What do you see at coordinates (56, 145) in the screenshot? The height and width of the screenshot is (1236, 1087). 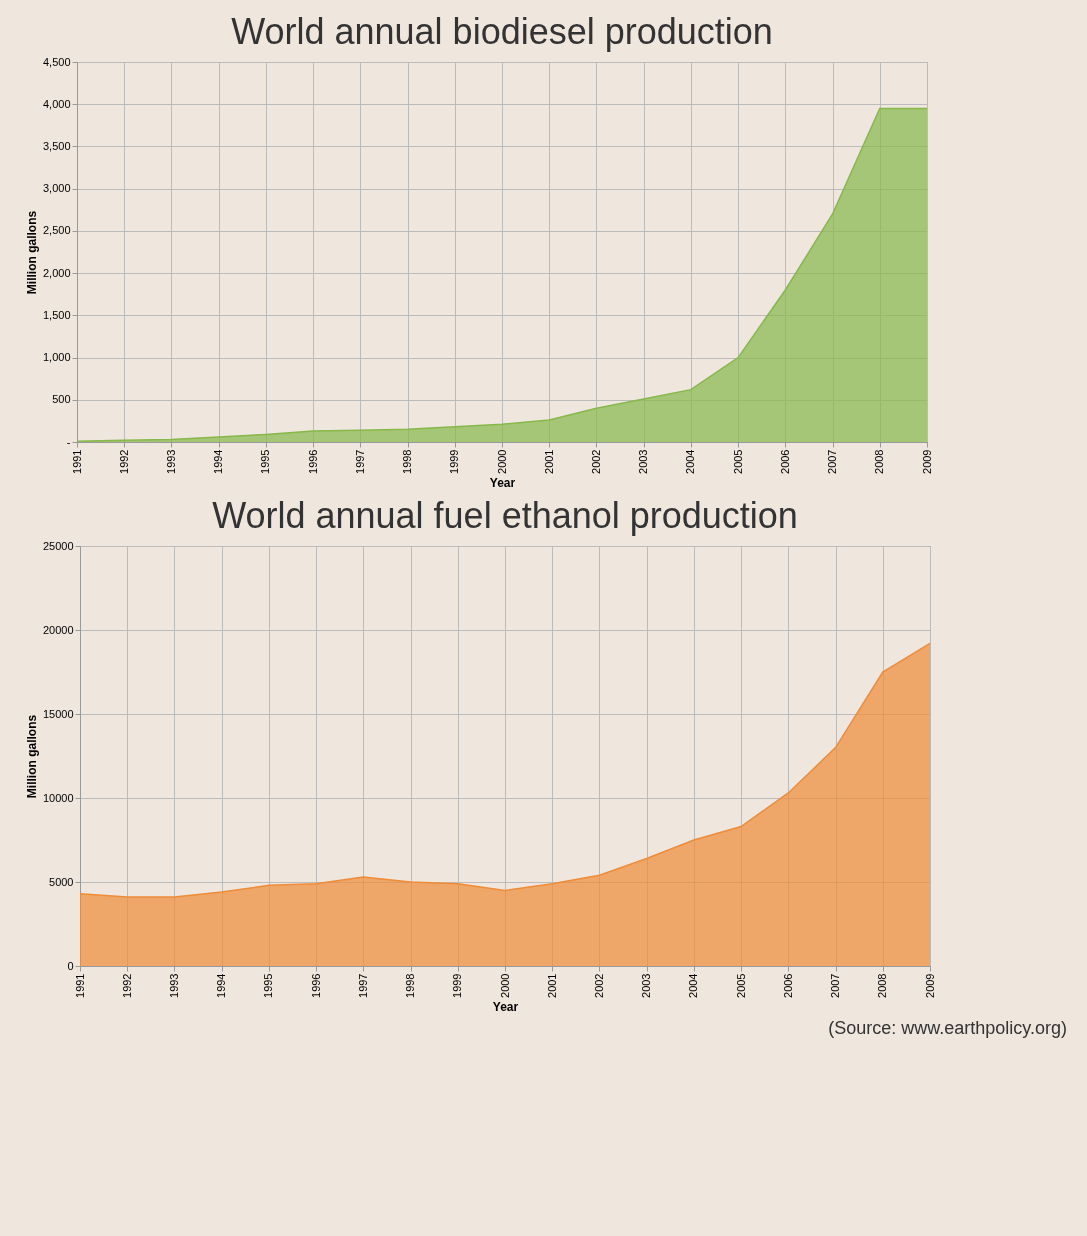 I see `y-tick-label: 3,500` at bounding box center [56, 145].